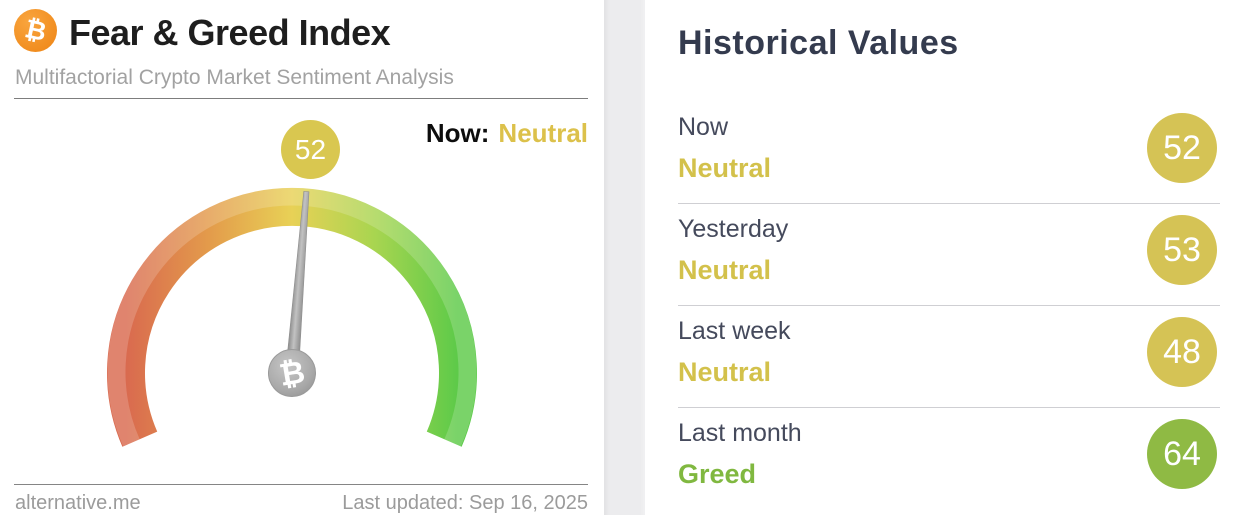 The image size is (1249, 515). I want to click on history-value-badge: 52, so click(1182, 148).